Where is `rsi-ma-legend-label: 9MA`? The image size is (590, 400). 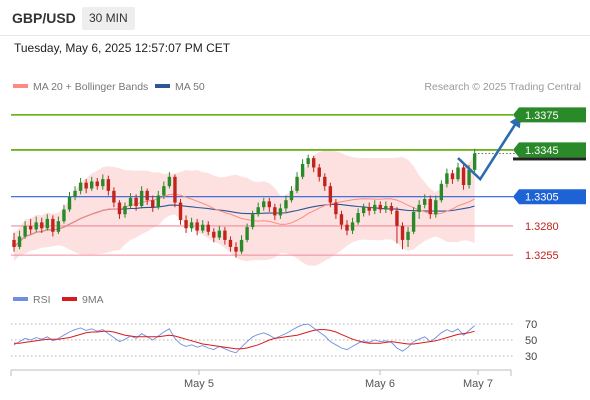
rsi-ma-legend-label: 9MA is located at coordinates (93, 300).